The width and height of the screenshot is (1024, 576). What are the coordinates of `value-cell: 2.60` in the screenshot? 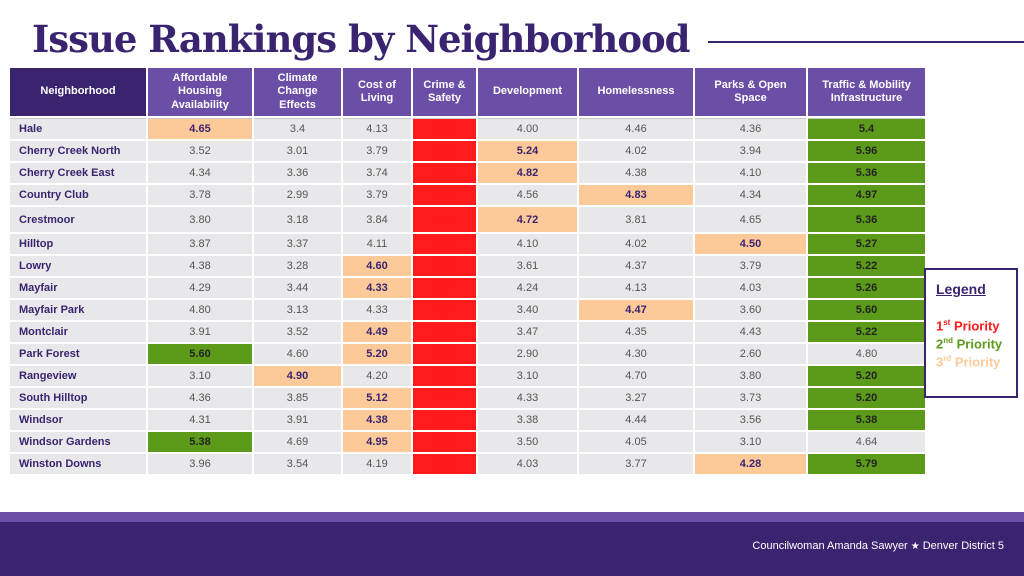 It's located at (750, 354).